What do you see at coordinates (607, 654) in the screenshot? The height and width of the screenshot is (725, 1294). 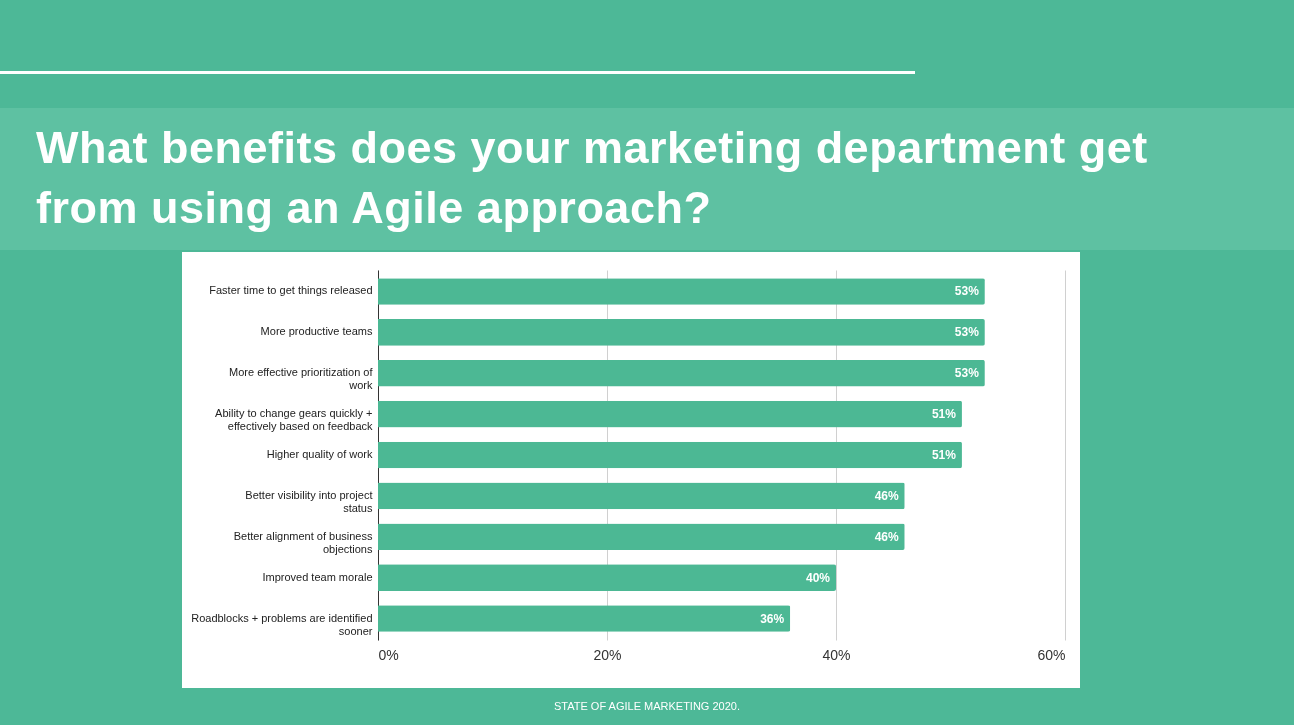 I see `x-tick-label: 20%` at bounding box center [607, 654].